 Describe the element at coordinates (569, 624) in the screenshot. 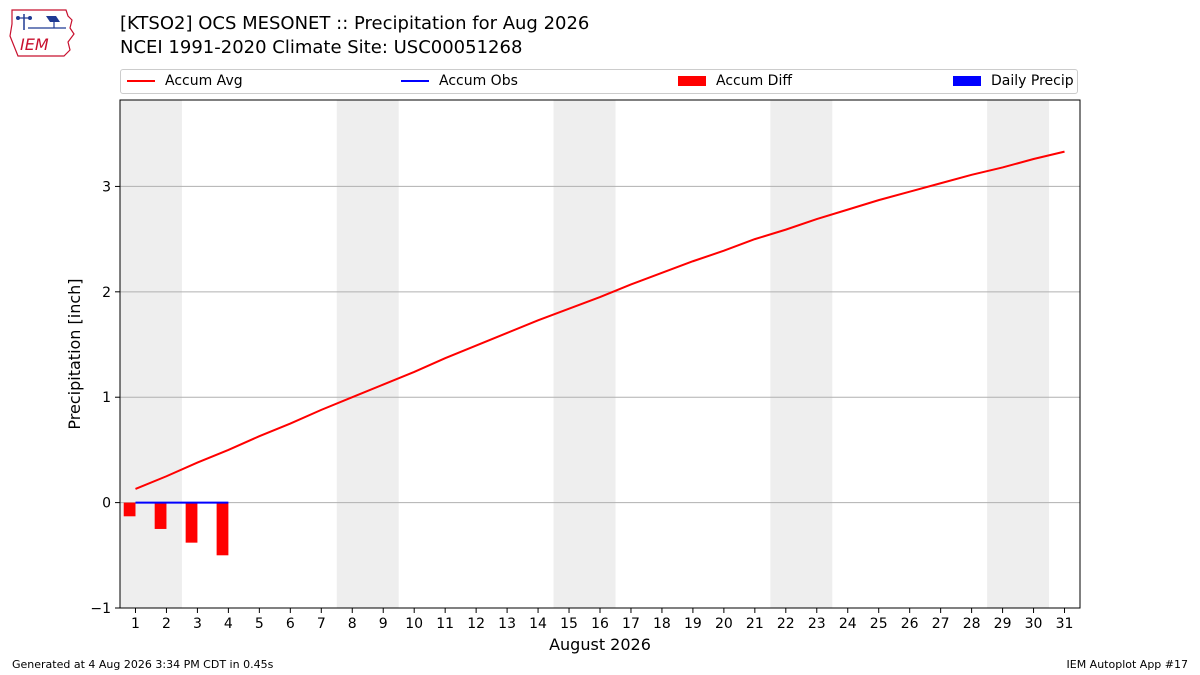

I see `xtick-label-14: 15` at that location.